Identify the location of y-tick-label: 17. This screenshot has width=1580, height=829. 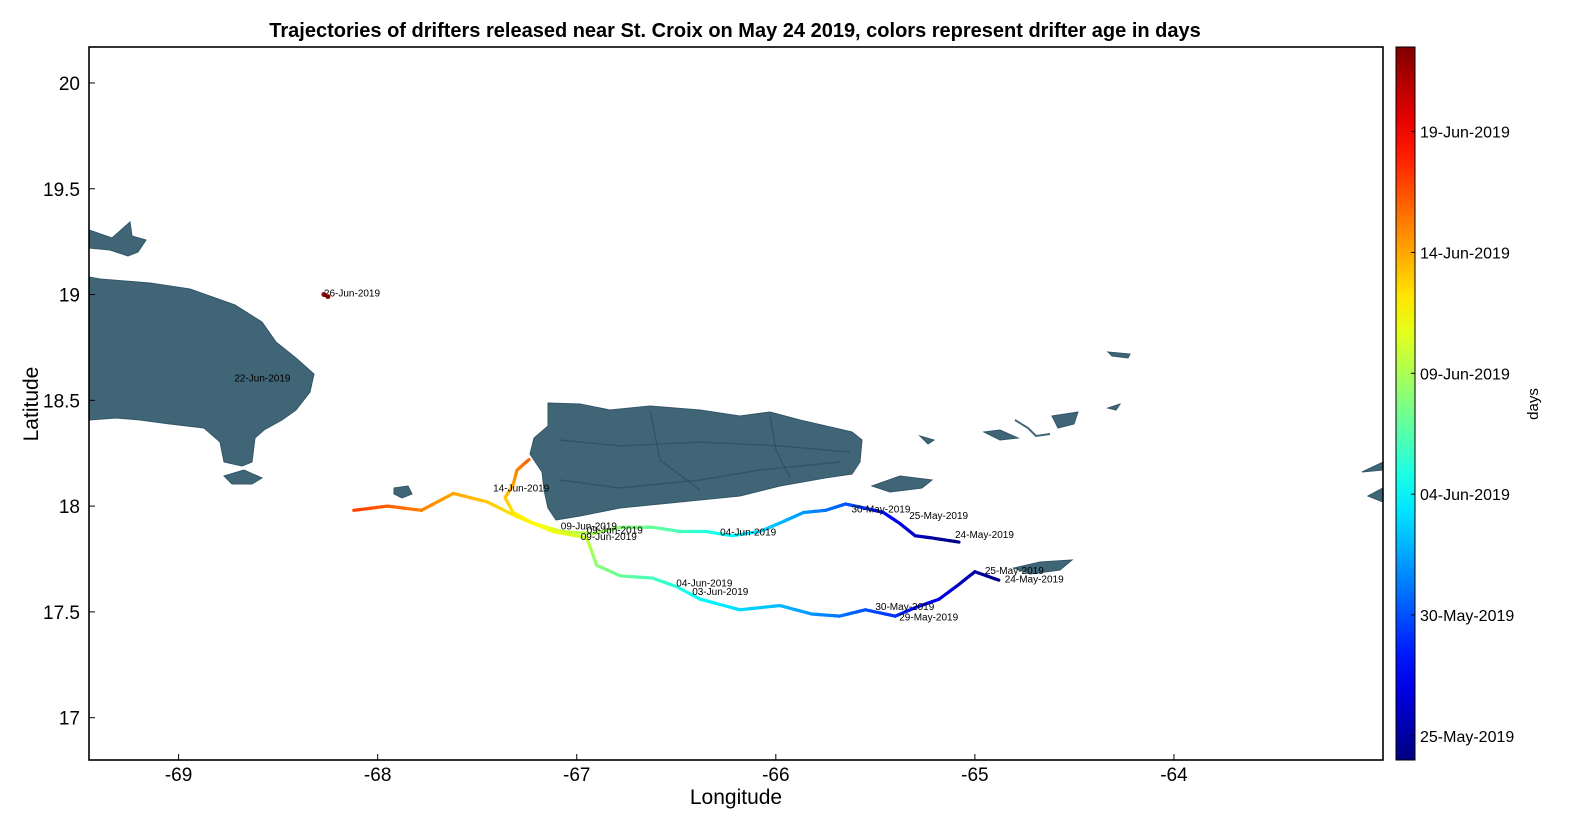
(69, 719).